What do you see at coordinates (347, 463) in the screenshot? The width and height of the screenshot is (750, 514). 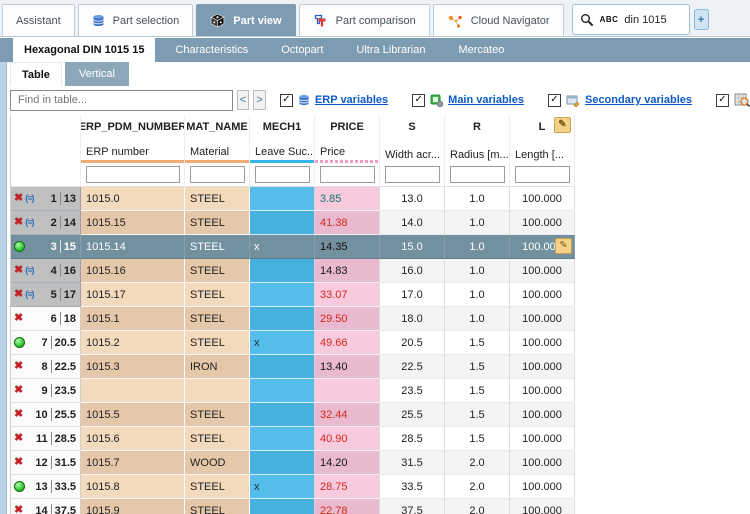 I see `cell-price: 14.20` at bounding box center [347, 463].